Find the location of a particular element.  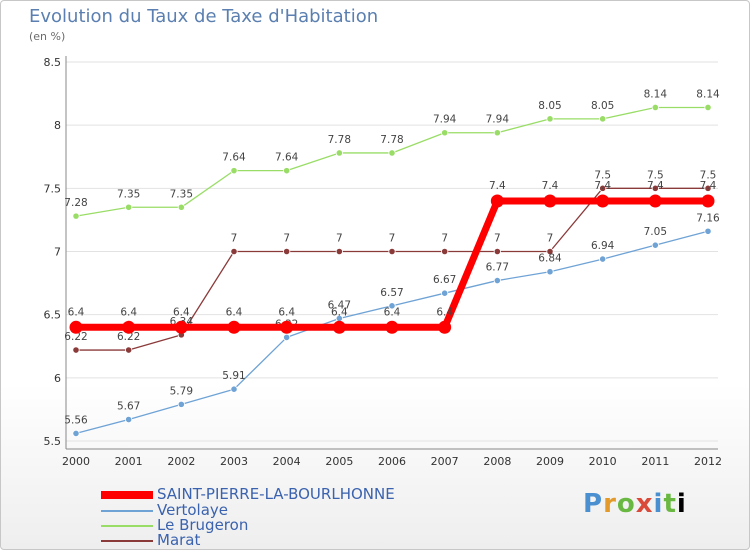

logo-letter: o is located at coordinates (626, 504).